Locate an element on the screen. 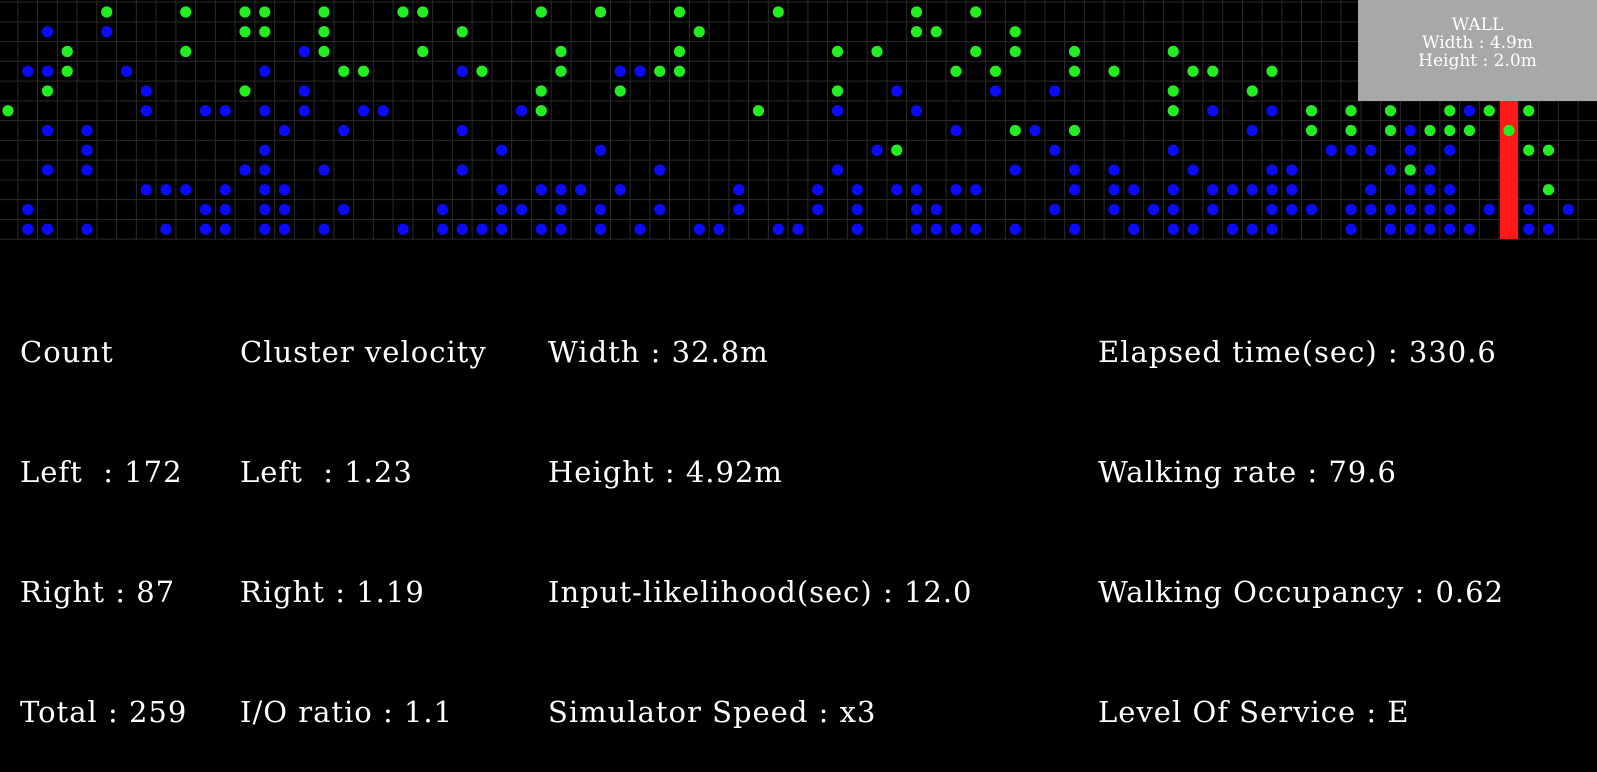  level-of-service: Level Of Service : E is located at coordinates (1254, 712).